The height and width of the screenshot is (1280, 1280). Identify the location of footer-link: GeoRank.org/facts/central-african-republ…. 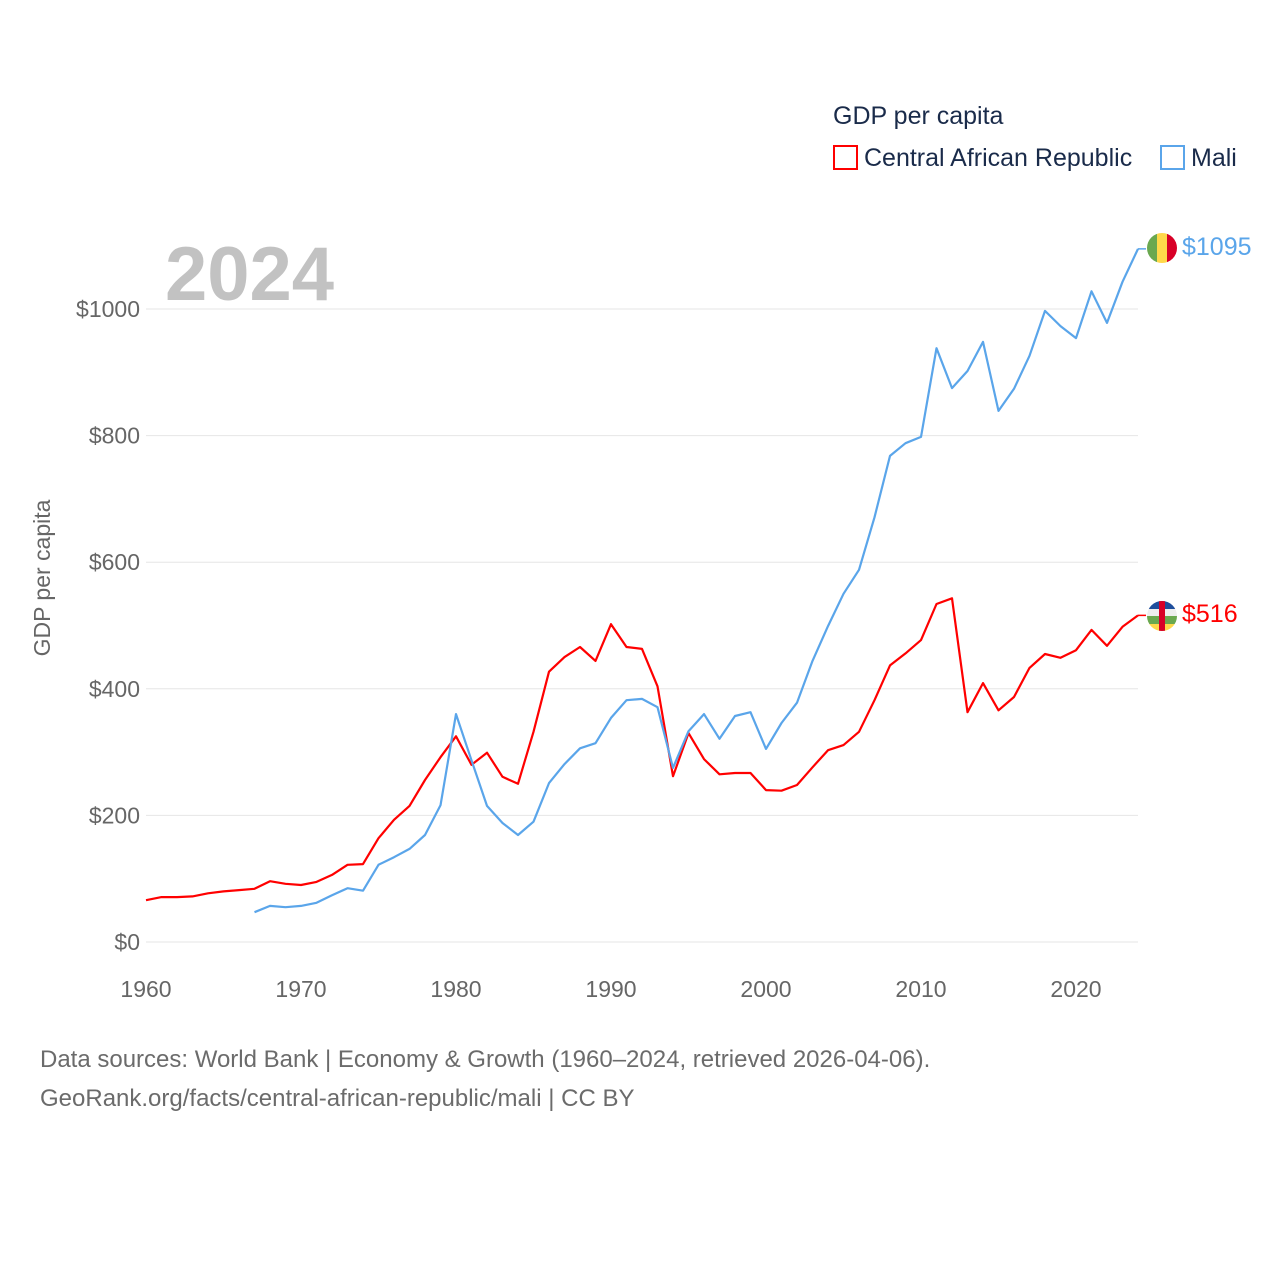
(337, 1098).